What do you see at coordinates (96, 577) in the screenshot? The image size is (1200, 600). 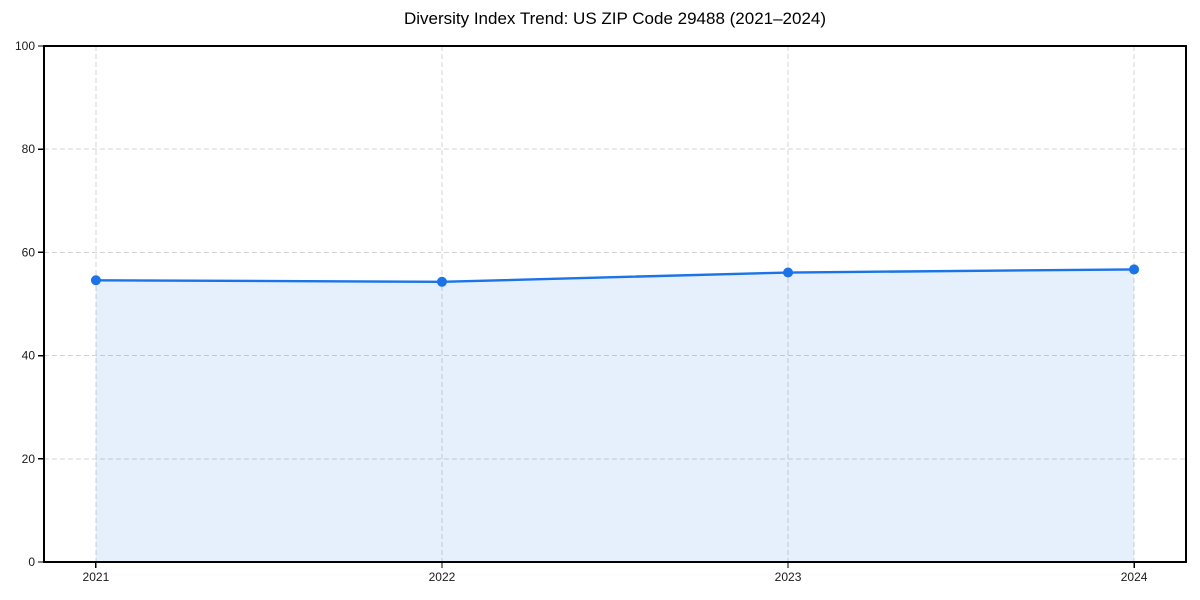 I see `x-tick-label: 2021` at bounding box center [96, 577].